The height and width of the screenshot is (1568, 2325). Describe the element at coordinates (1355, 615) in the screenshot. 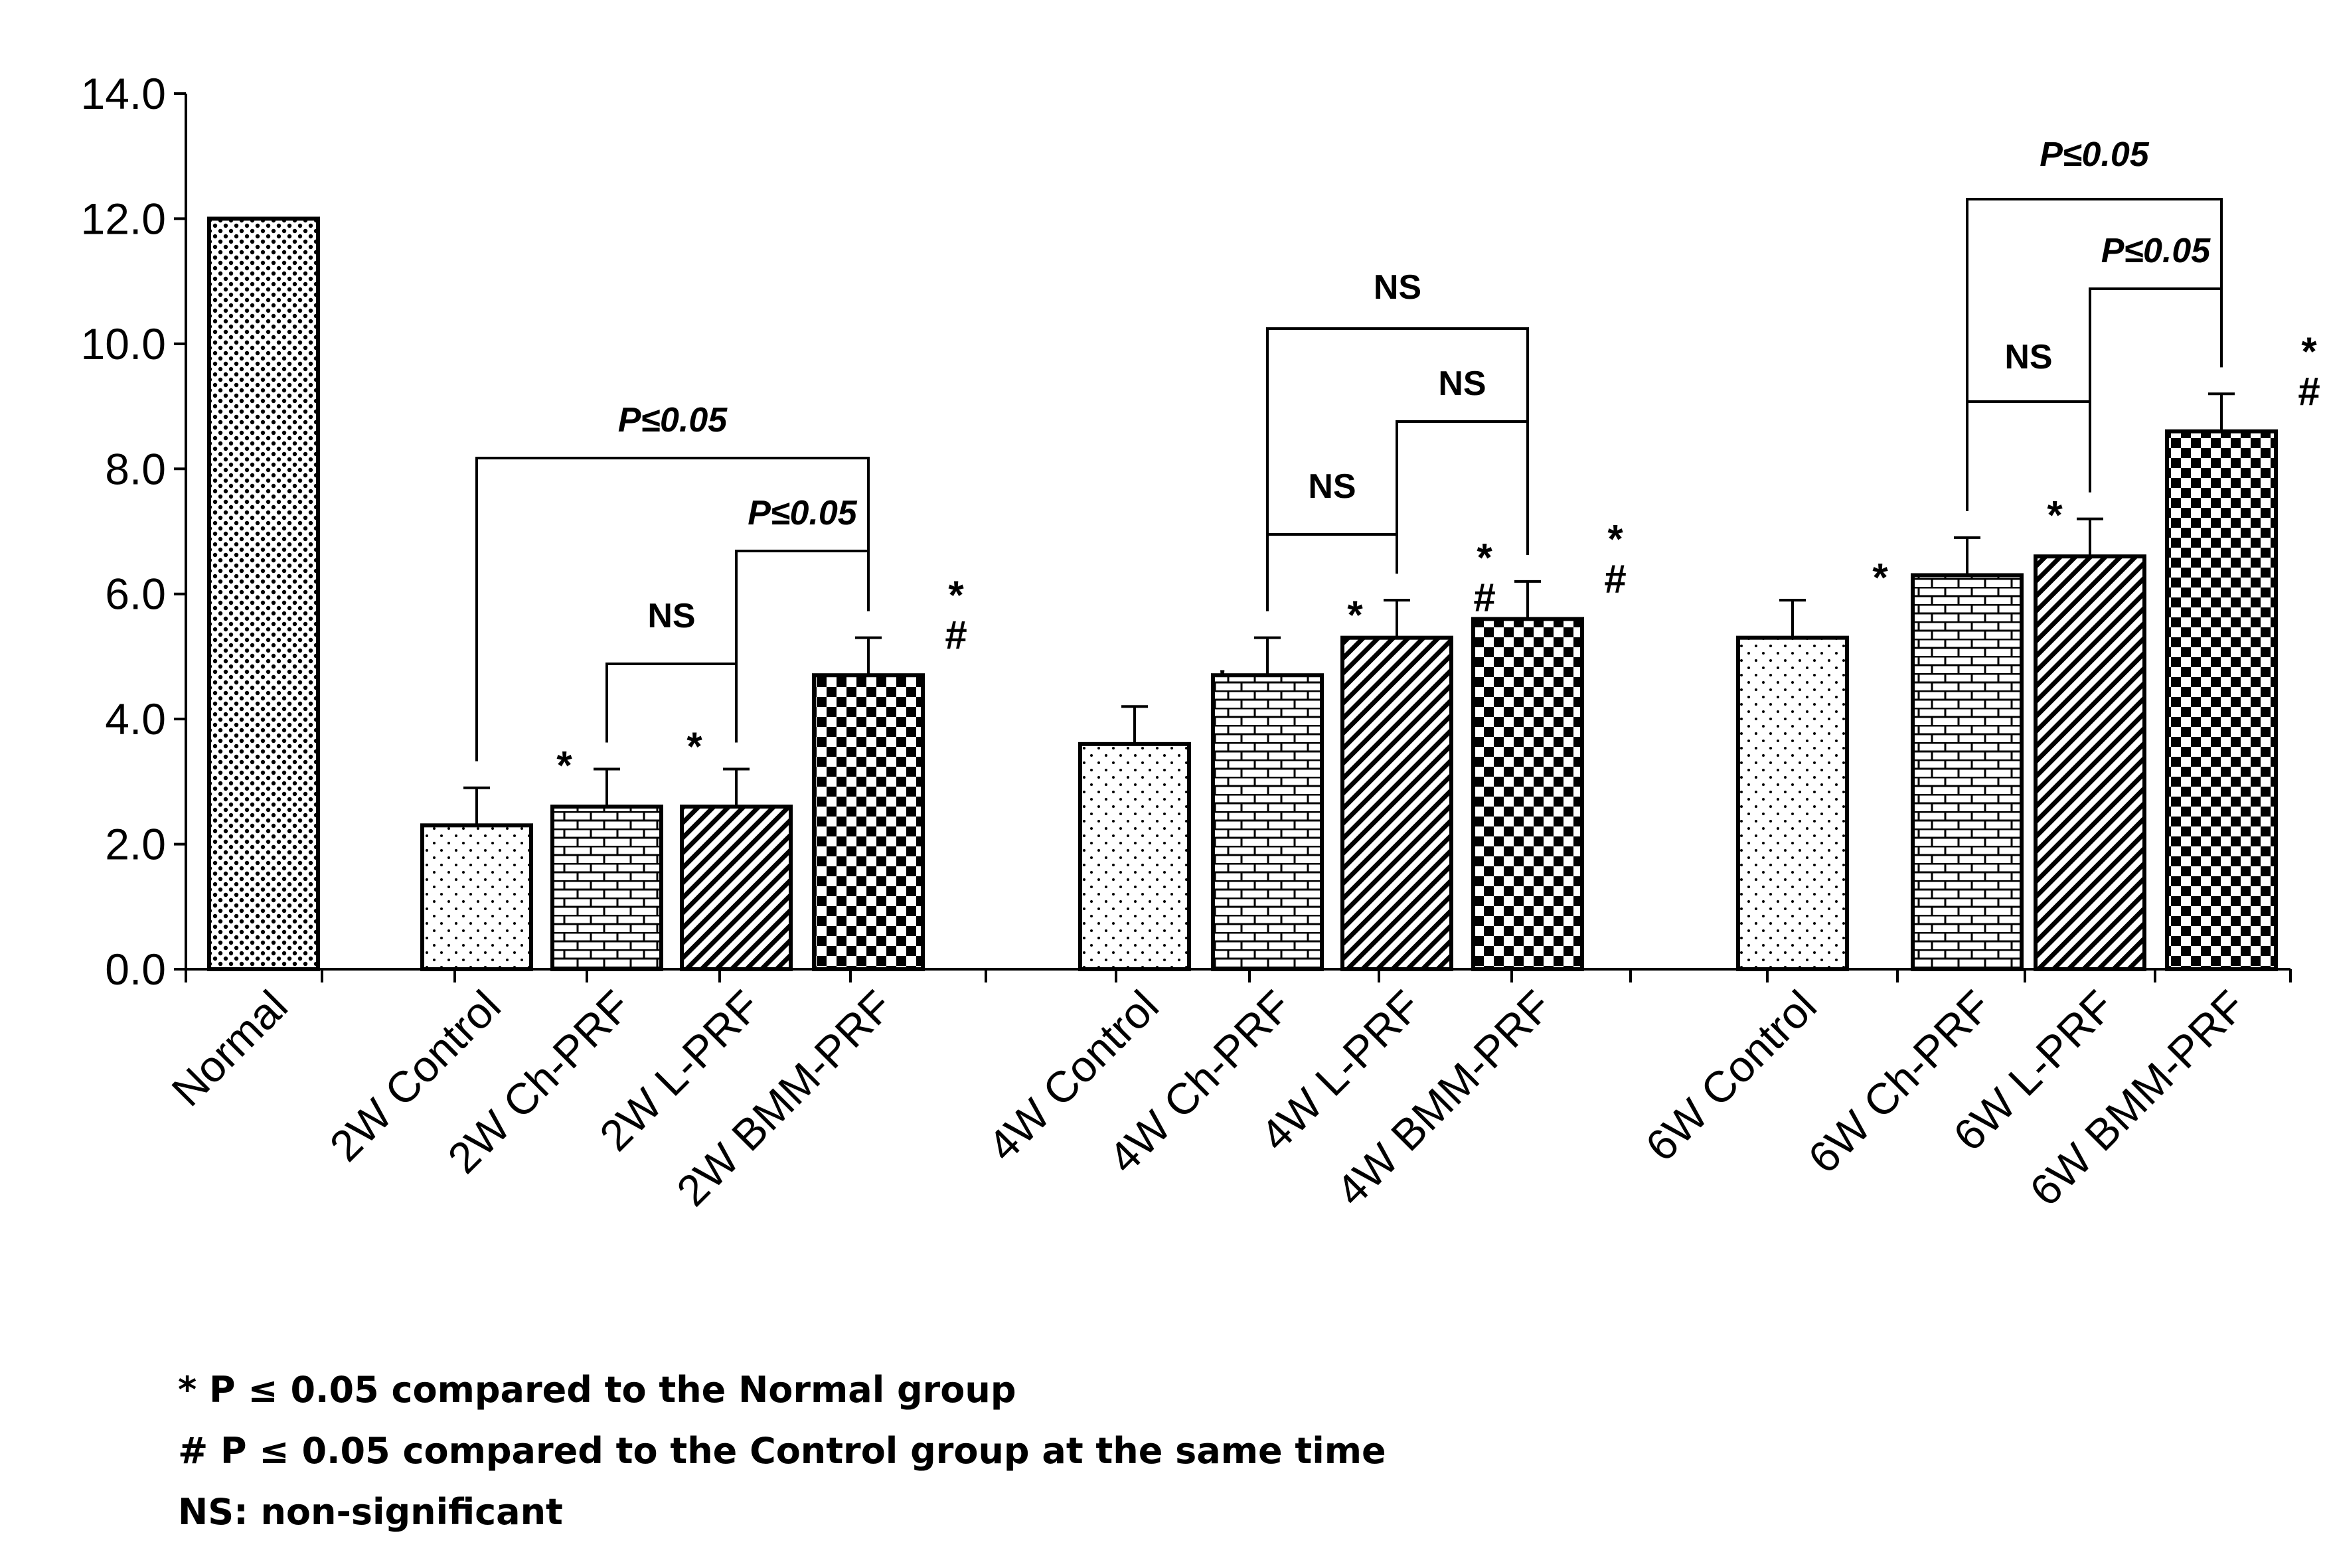

I see `significance-mark-star-4w-ch-prf: *` at that location.